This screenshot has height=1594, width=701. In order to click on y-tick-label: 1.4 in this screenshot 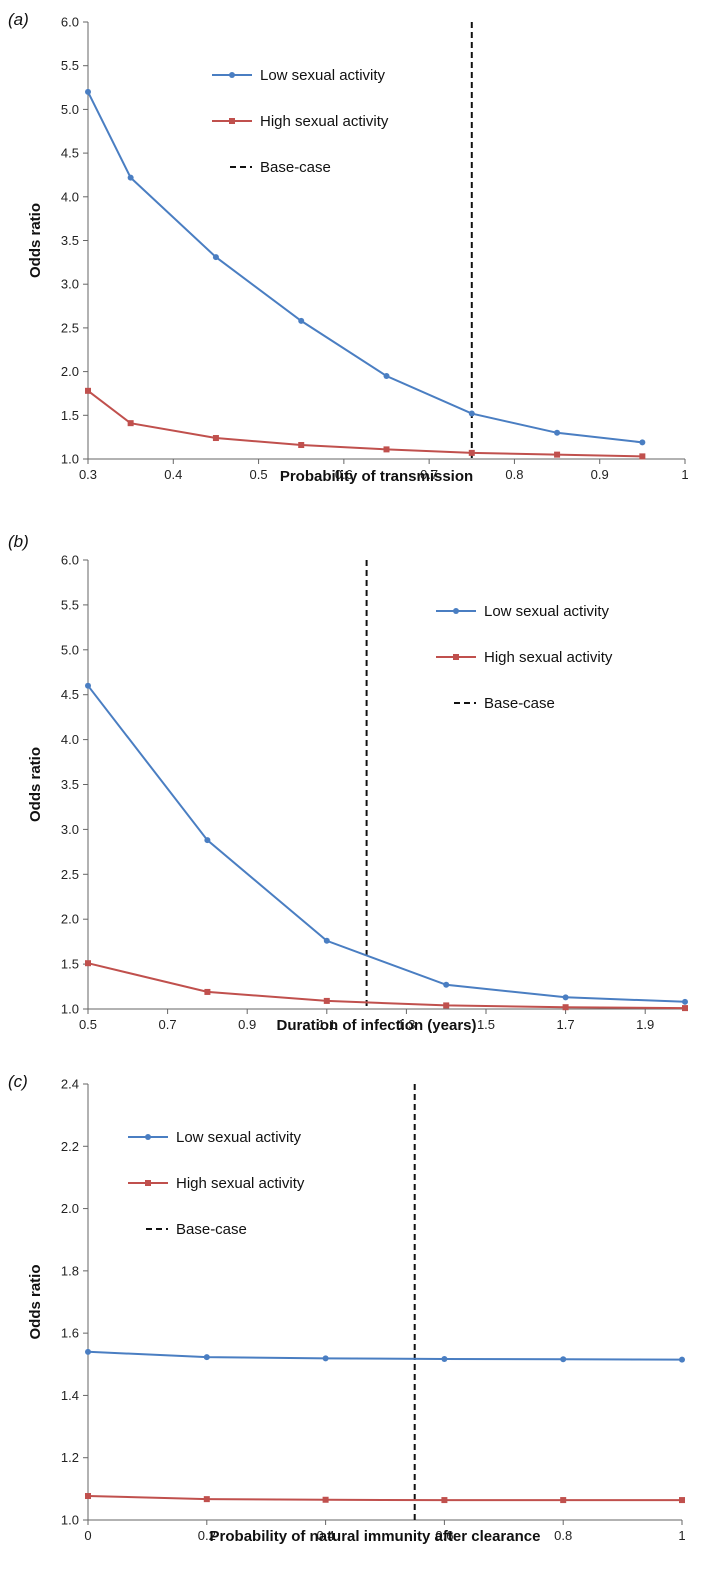, I will do `click(70, 1395)`.